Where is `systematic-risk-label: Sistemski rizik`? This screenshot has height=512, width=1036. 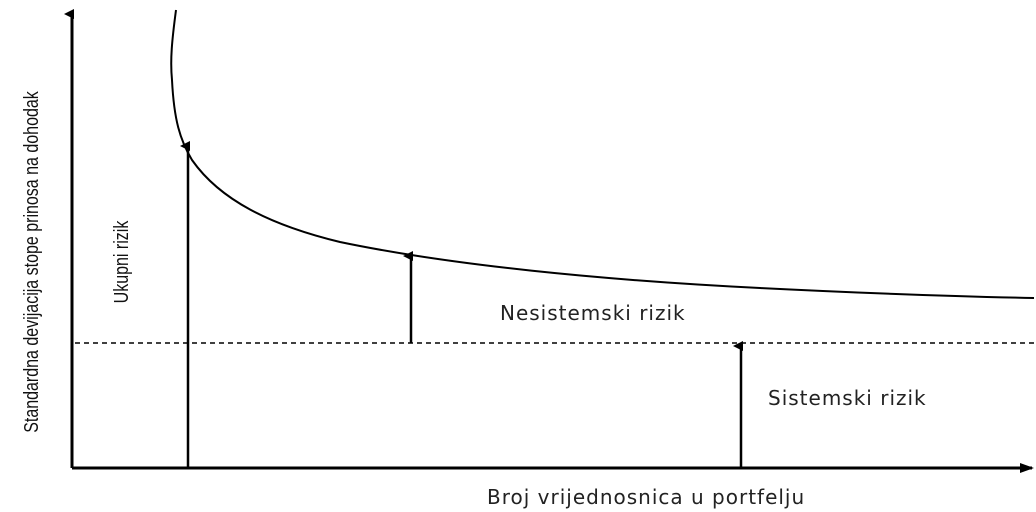
systematic-risk-label: Sistemski rizik is located at coordinates (847, 398).